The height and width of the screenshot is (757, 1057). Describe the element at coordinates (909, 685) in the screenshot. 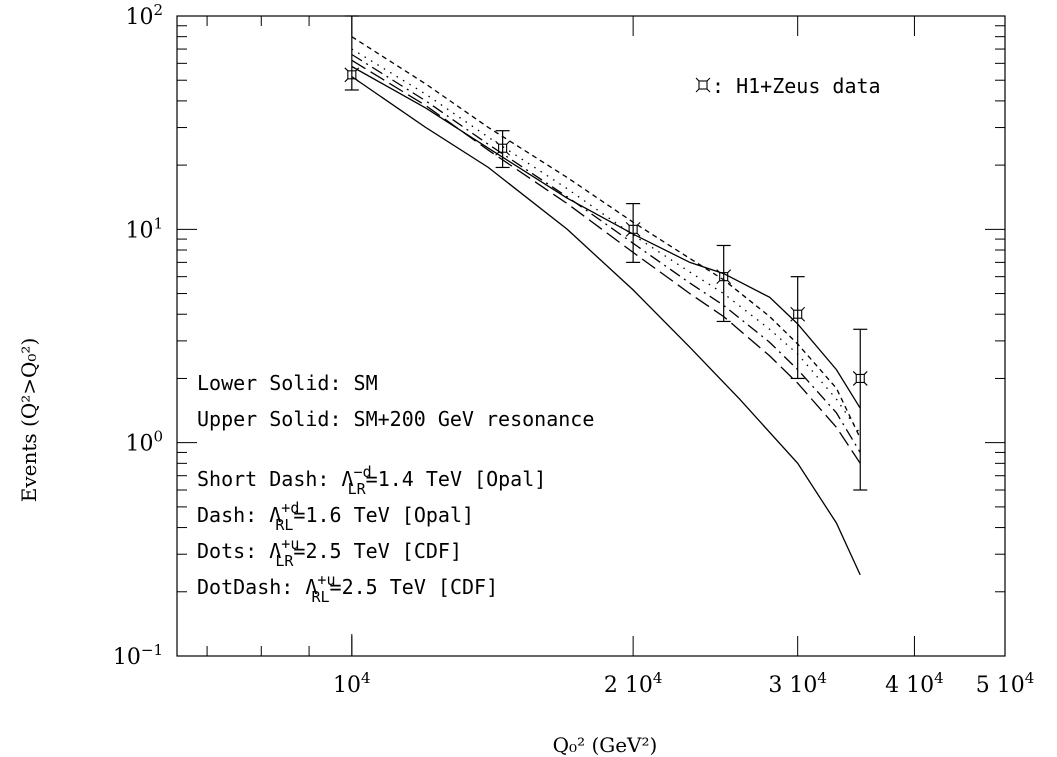

I see `x-tick-label-base: 4 10` at that location.